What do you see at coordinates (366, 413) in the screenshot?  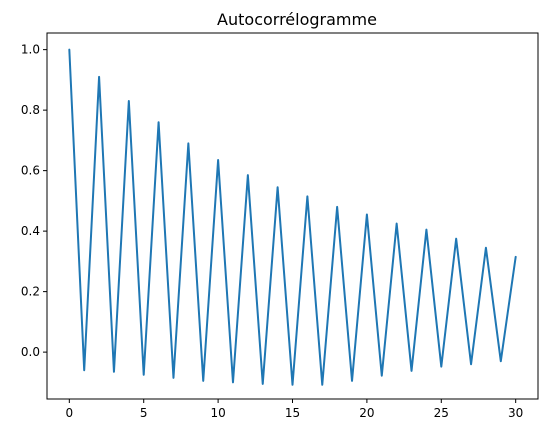 I see `x-tick-label: 20` at bounding box center [366, 413].